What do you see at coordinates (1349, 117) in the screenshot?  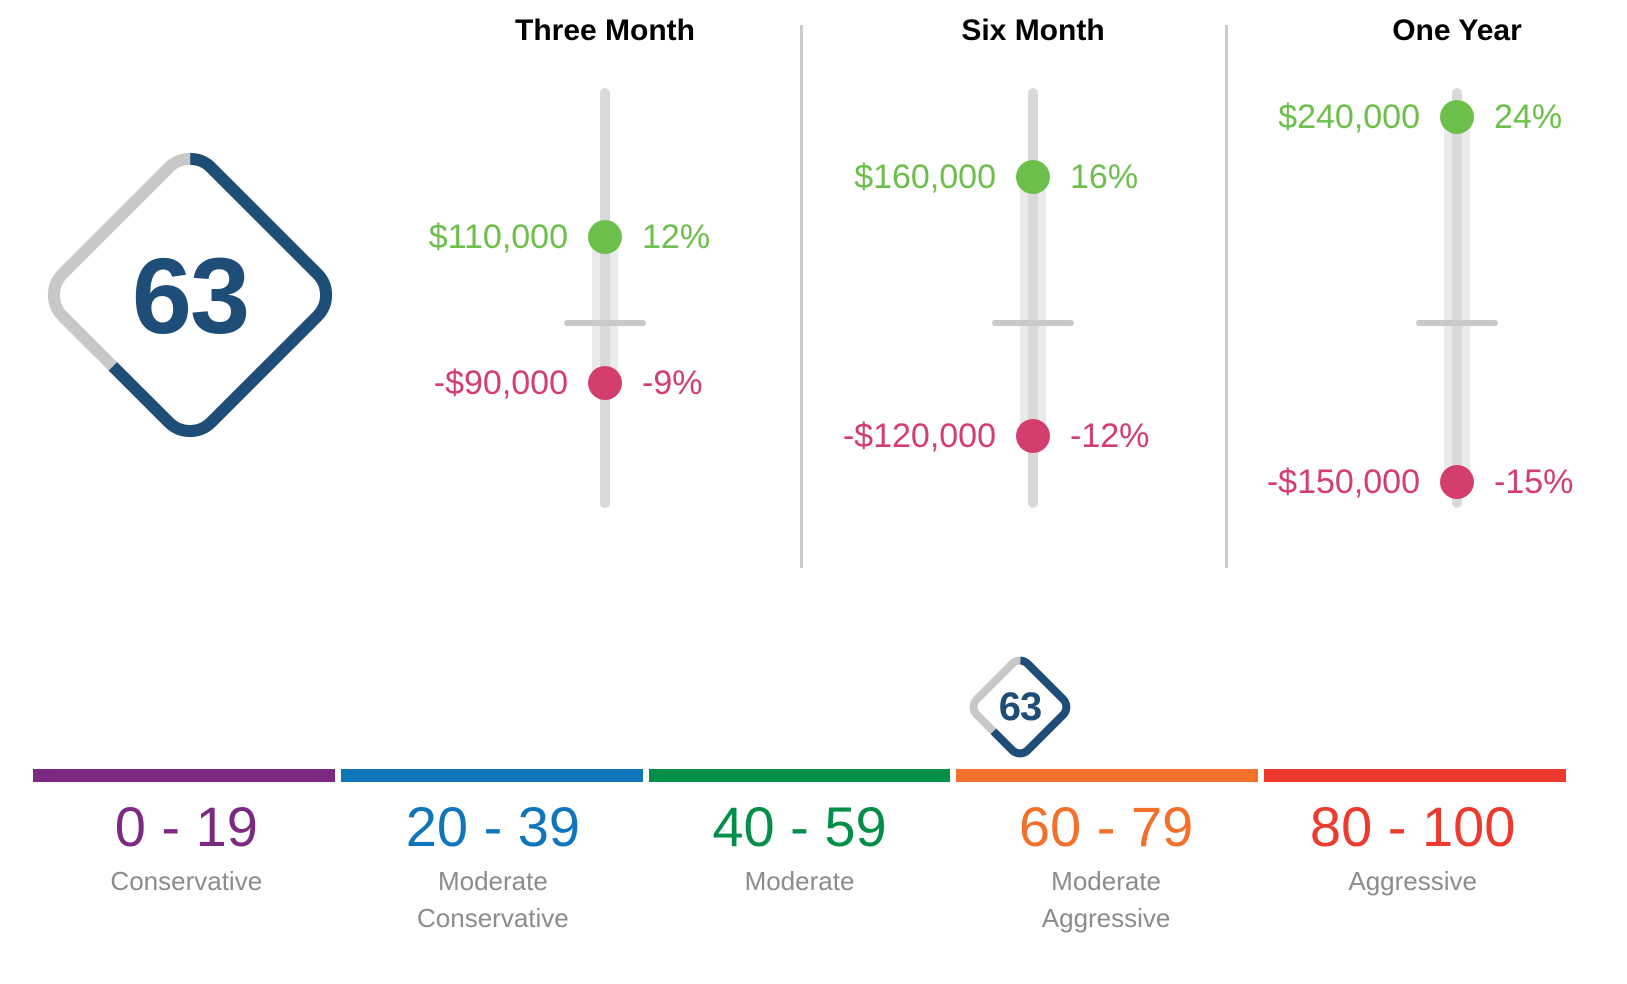 I see `gain-amount-label: $240,000` at bounding box center [1349, 117].